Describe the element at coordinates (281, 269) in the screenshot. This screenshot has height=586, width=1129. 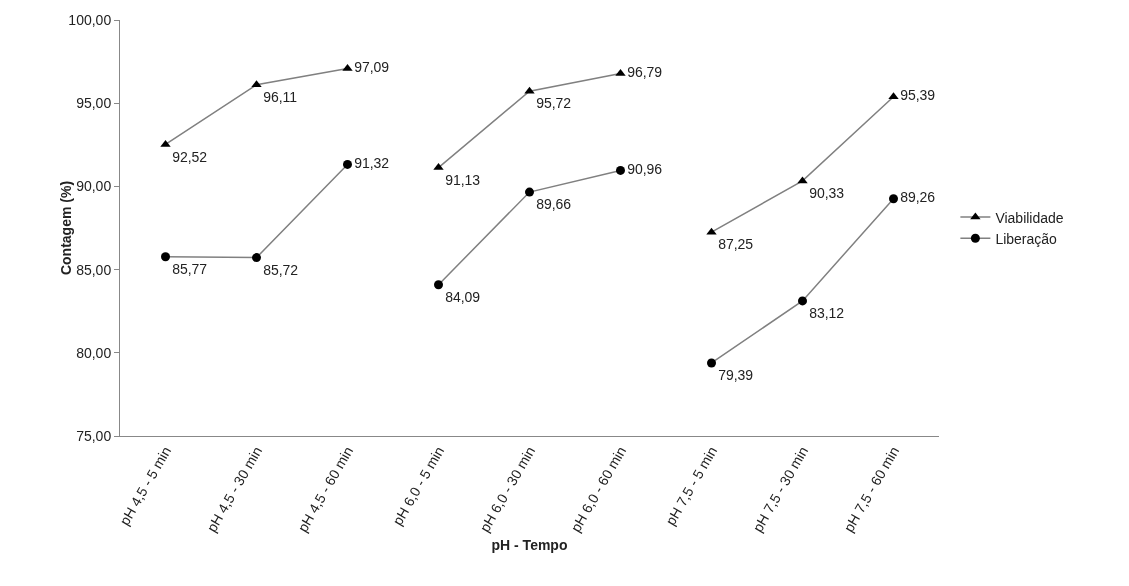
I see `data-label: 85,72` at that location.